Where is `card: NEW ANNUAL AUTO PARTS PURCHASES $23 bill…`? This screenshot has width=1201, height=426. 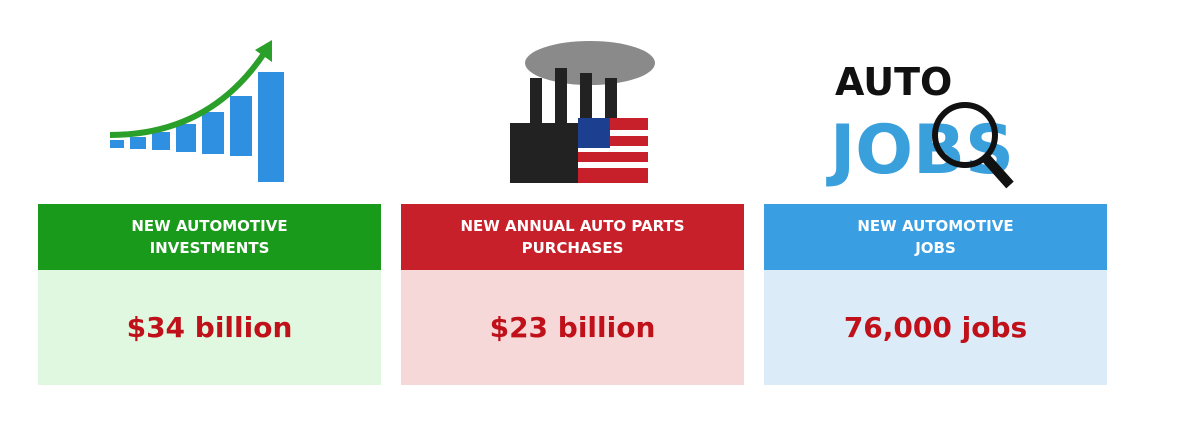 card: NEW ANNUAL AUTO PARTS PURCHASES $23 bill… is located at coordinates (572, 294).